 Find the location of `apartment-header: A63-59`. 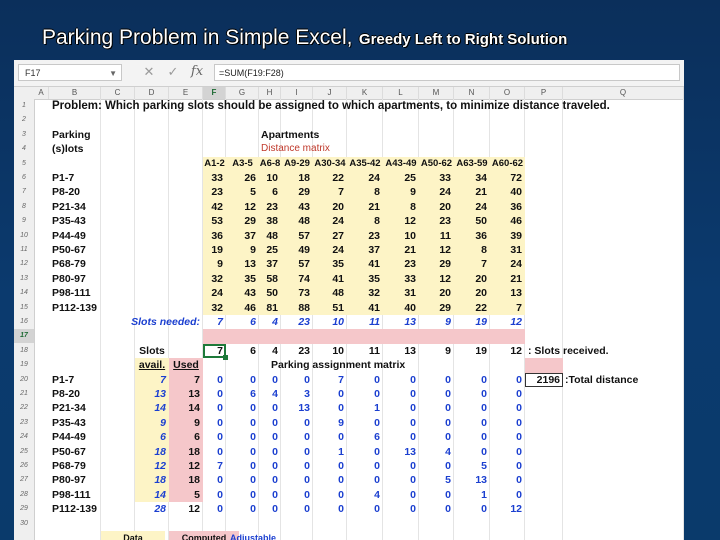

apartment-header: A63-59 is located at coordinates (472, 164).